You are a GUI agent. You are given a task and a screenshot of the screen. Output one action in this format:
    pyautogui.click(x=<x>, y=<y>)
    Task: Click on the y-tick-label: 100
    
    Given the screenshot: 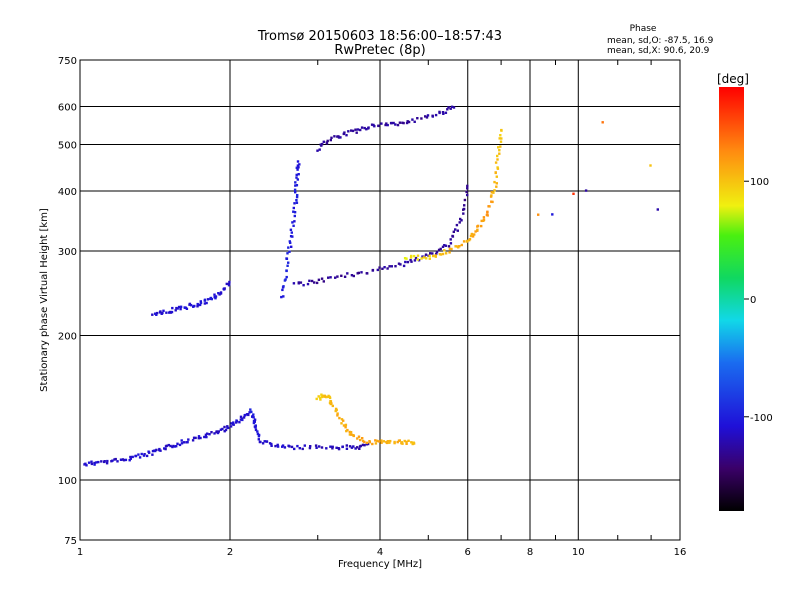 What is the action you would take?
    pyautogui.click(x=67, y=481)
    